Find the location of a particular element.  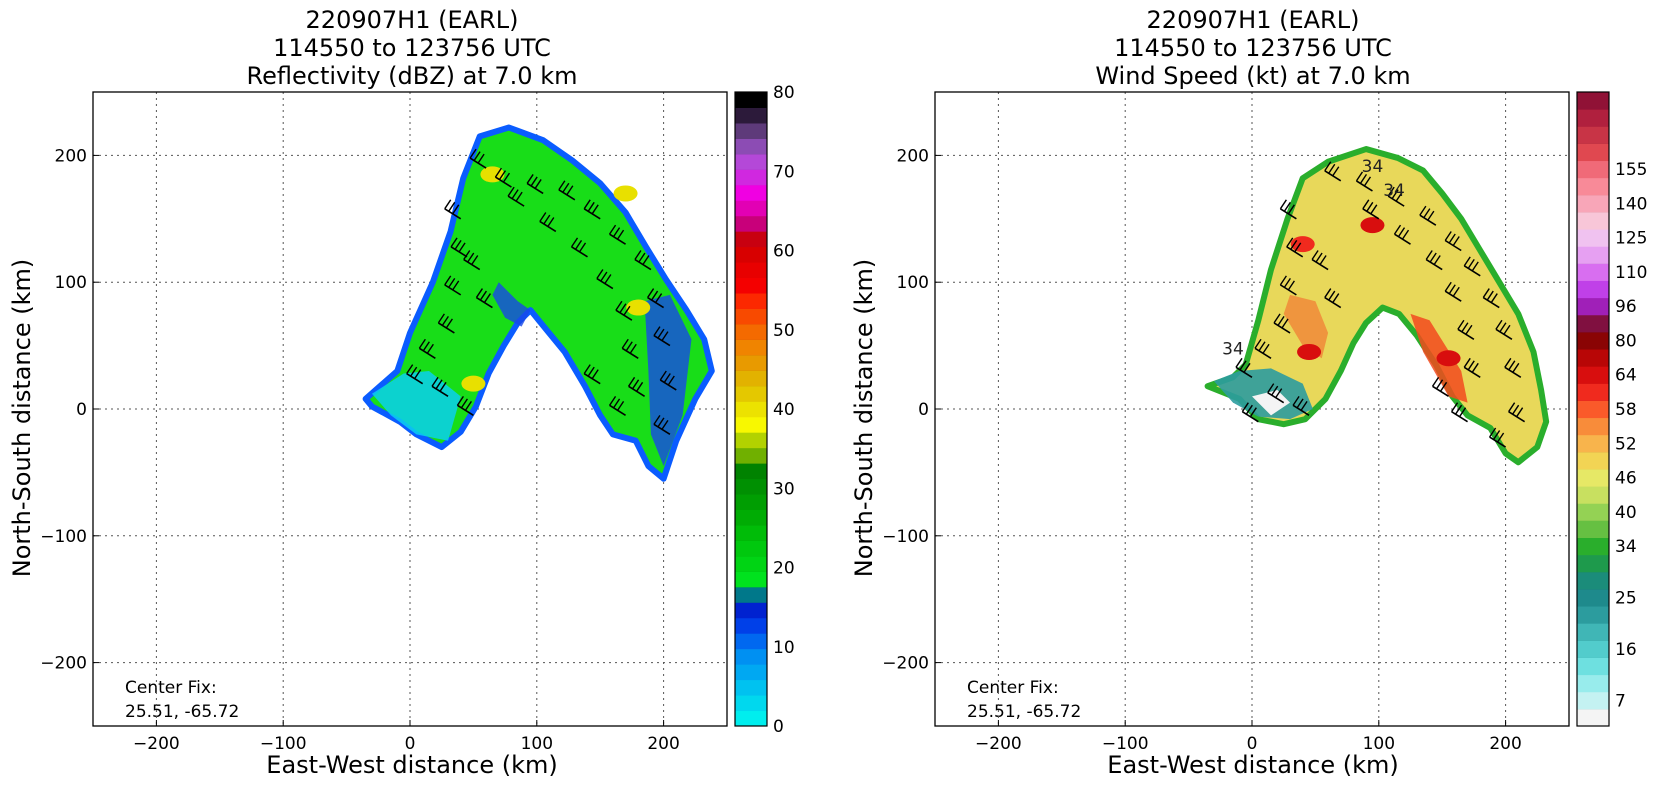

y-tick-label: 200 is located at coordinates (71, 156).